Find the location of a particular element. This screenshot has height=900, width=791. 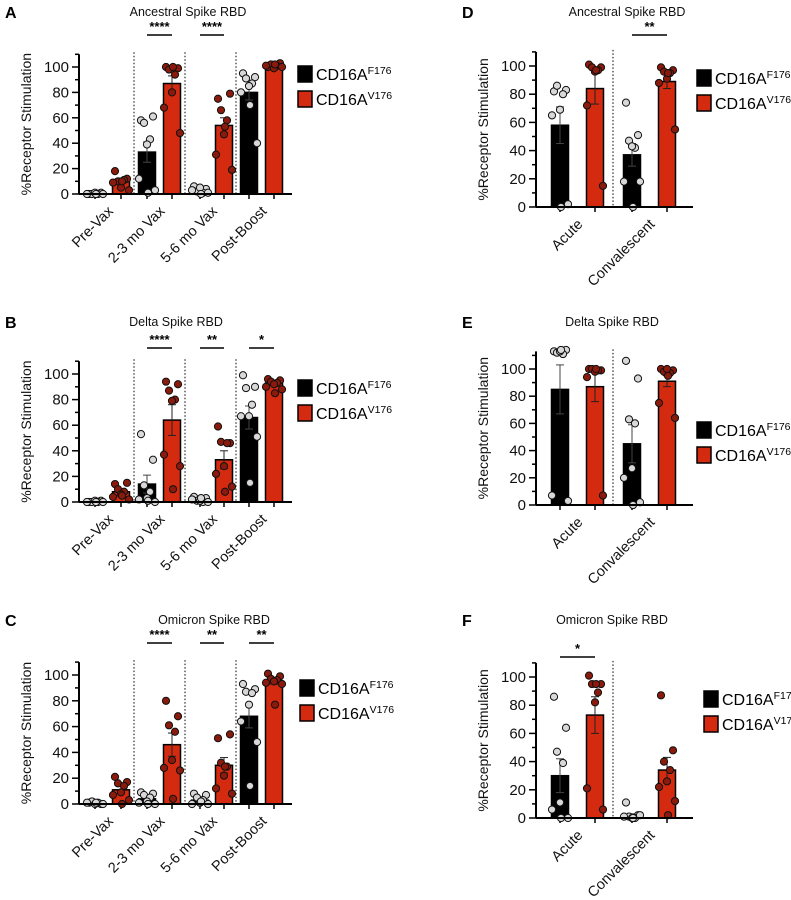

y-tick-label: 40 is located at coordinates (60, 143).